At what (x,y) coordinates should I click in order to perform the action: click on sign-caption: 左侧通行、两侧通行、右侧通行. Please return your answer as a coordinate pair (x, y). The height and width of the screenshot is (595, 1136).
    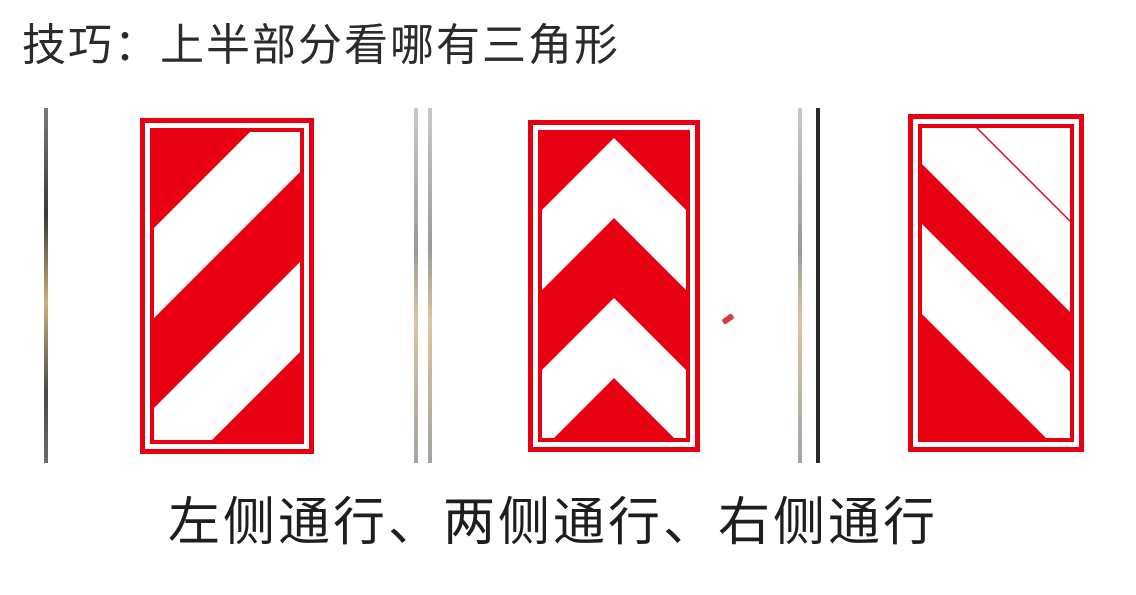
    Looking at the image, I should click on (553, 523).